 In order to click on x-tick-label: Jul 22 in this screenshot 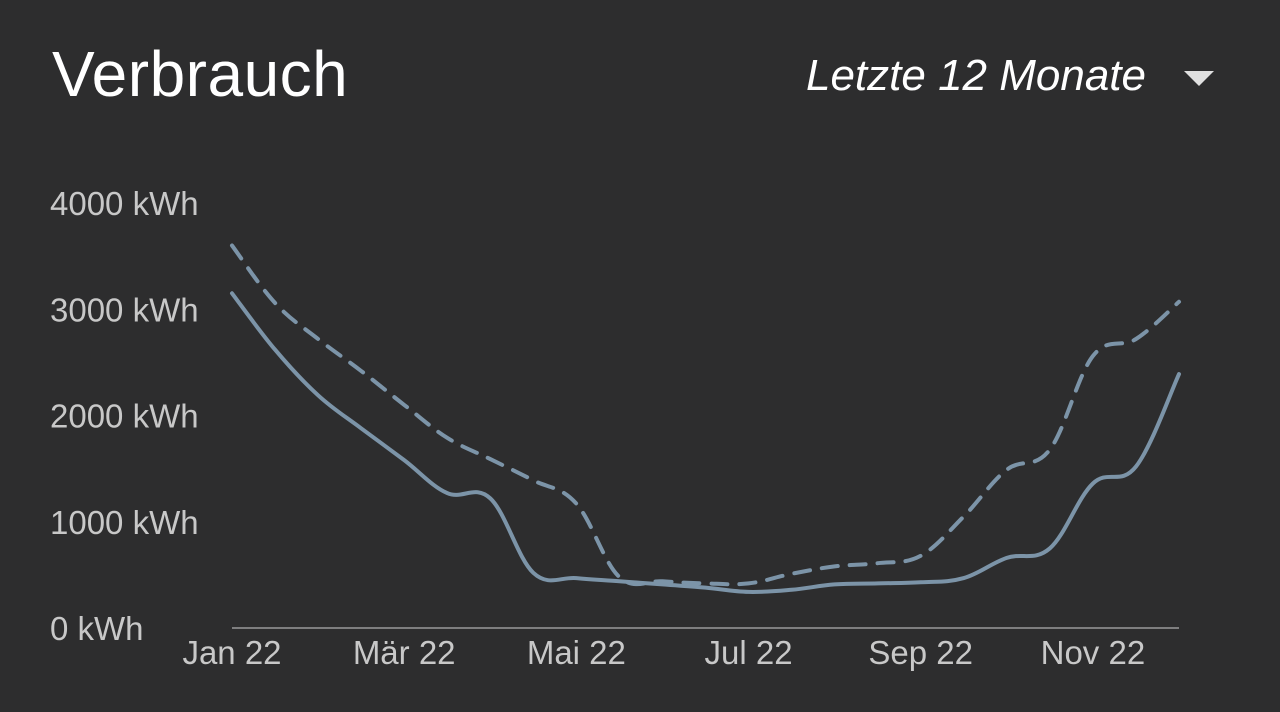, I will do `click(749, 652)`.